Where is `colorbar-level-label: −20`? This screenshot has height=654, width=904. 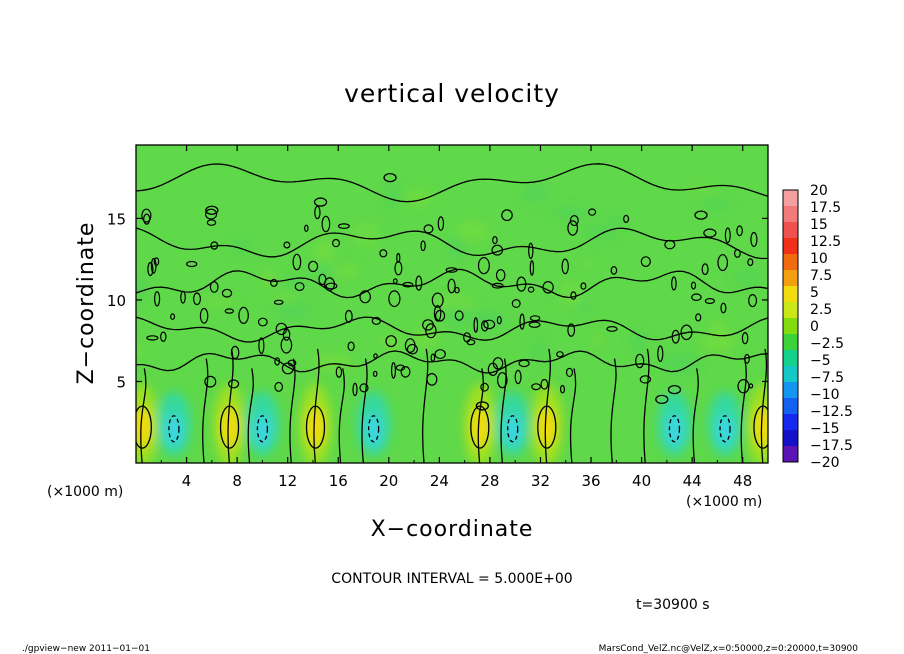 colorbar-level-label: −20 is located at coordinates (825, 463).